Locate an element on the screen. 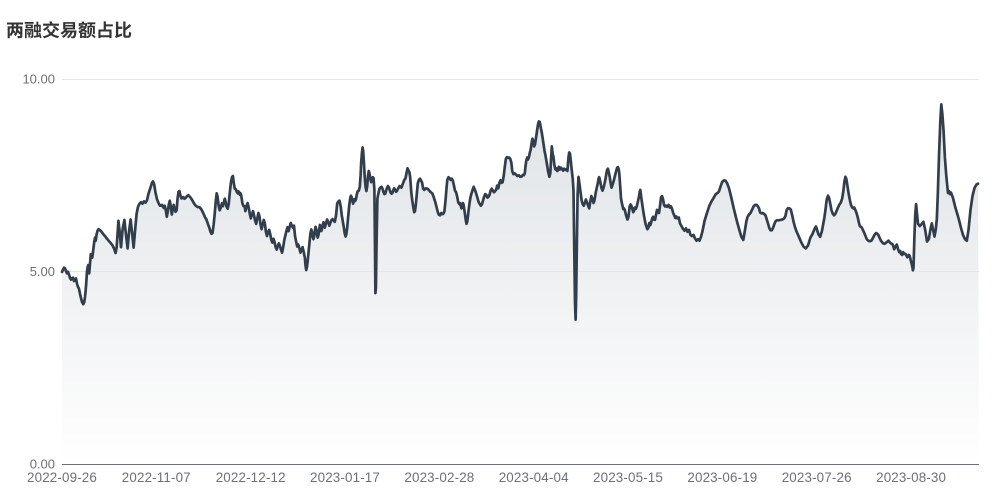 The image size is (1000, 500). svg-text: 5.00 is located at coordinates (42, 271).